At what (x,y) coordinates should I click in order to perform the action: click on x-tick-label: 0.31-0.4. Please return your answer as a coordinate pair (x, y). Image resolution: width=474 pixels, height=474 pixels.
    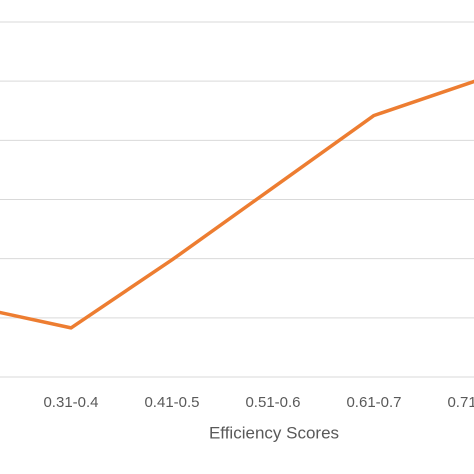
    Looking at the image, I should click on (70, 402).